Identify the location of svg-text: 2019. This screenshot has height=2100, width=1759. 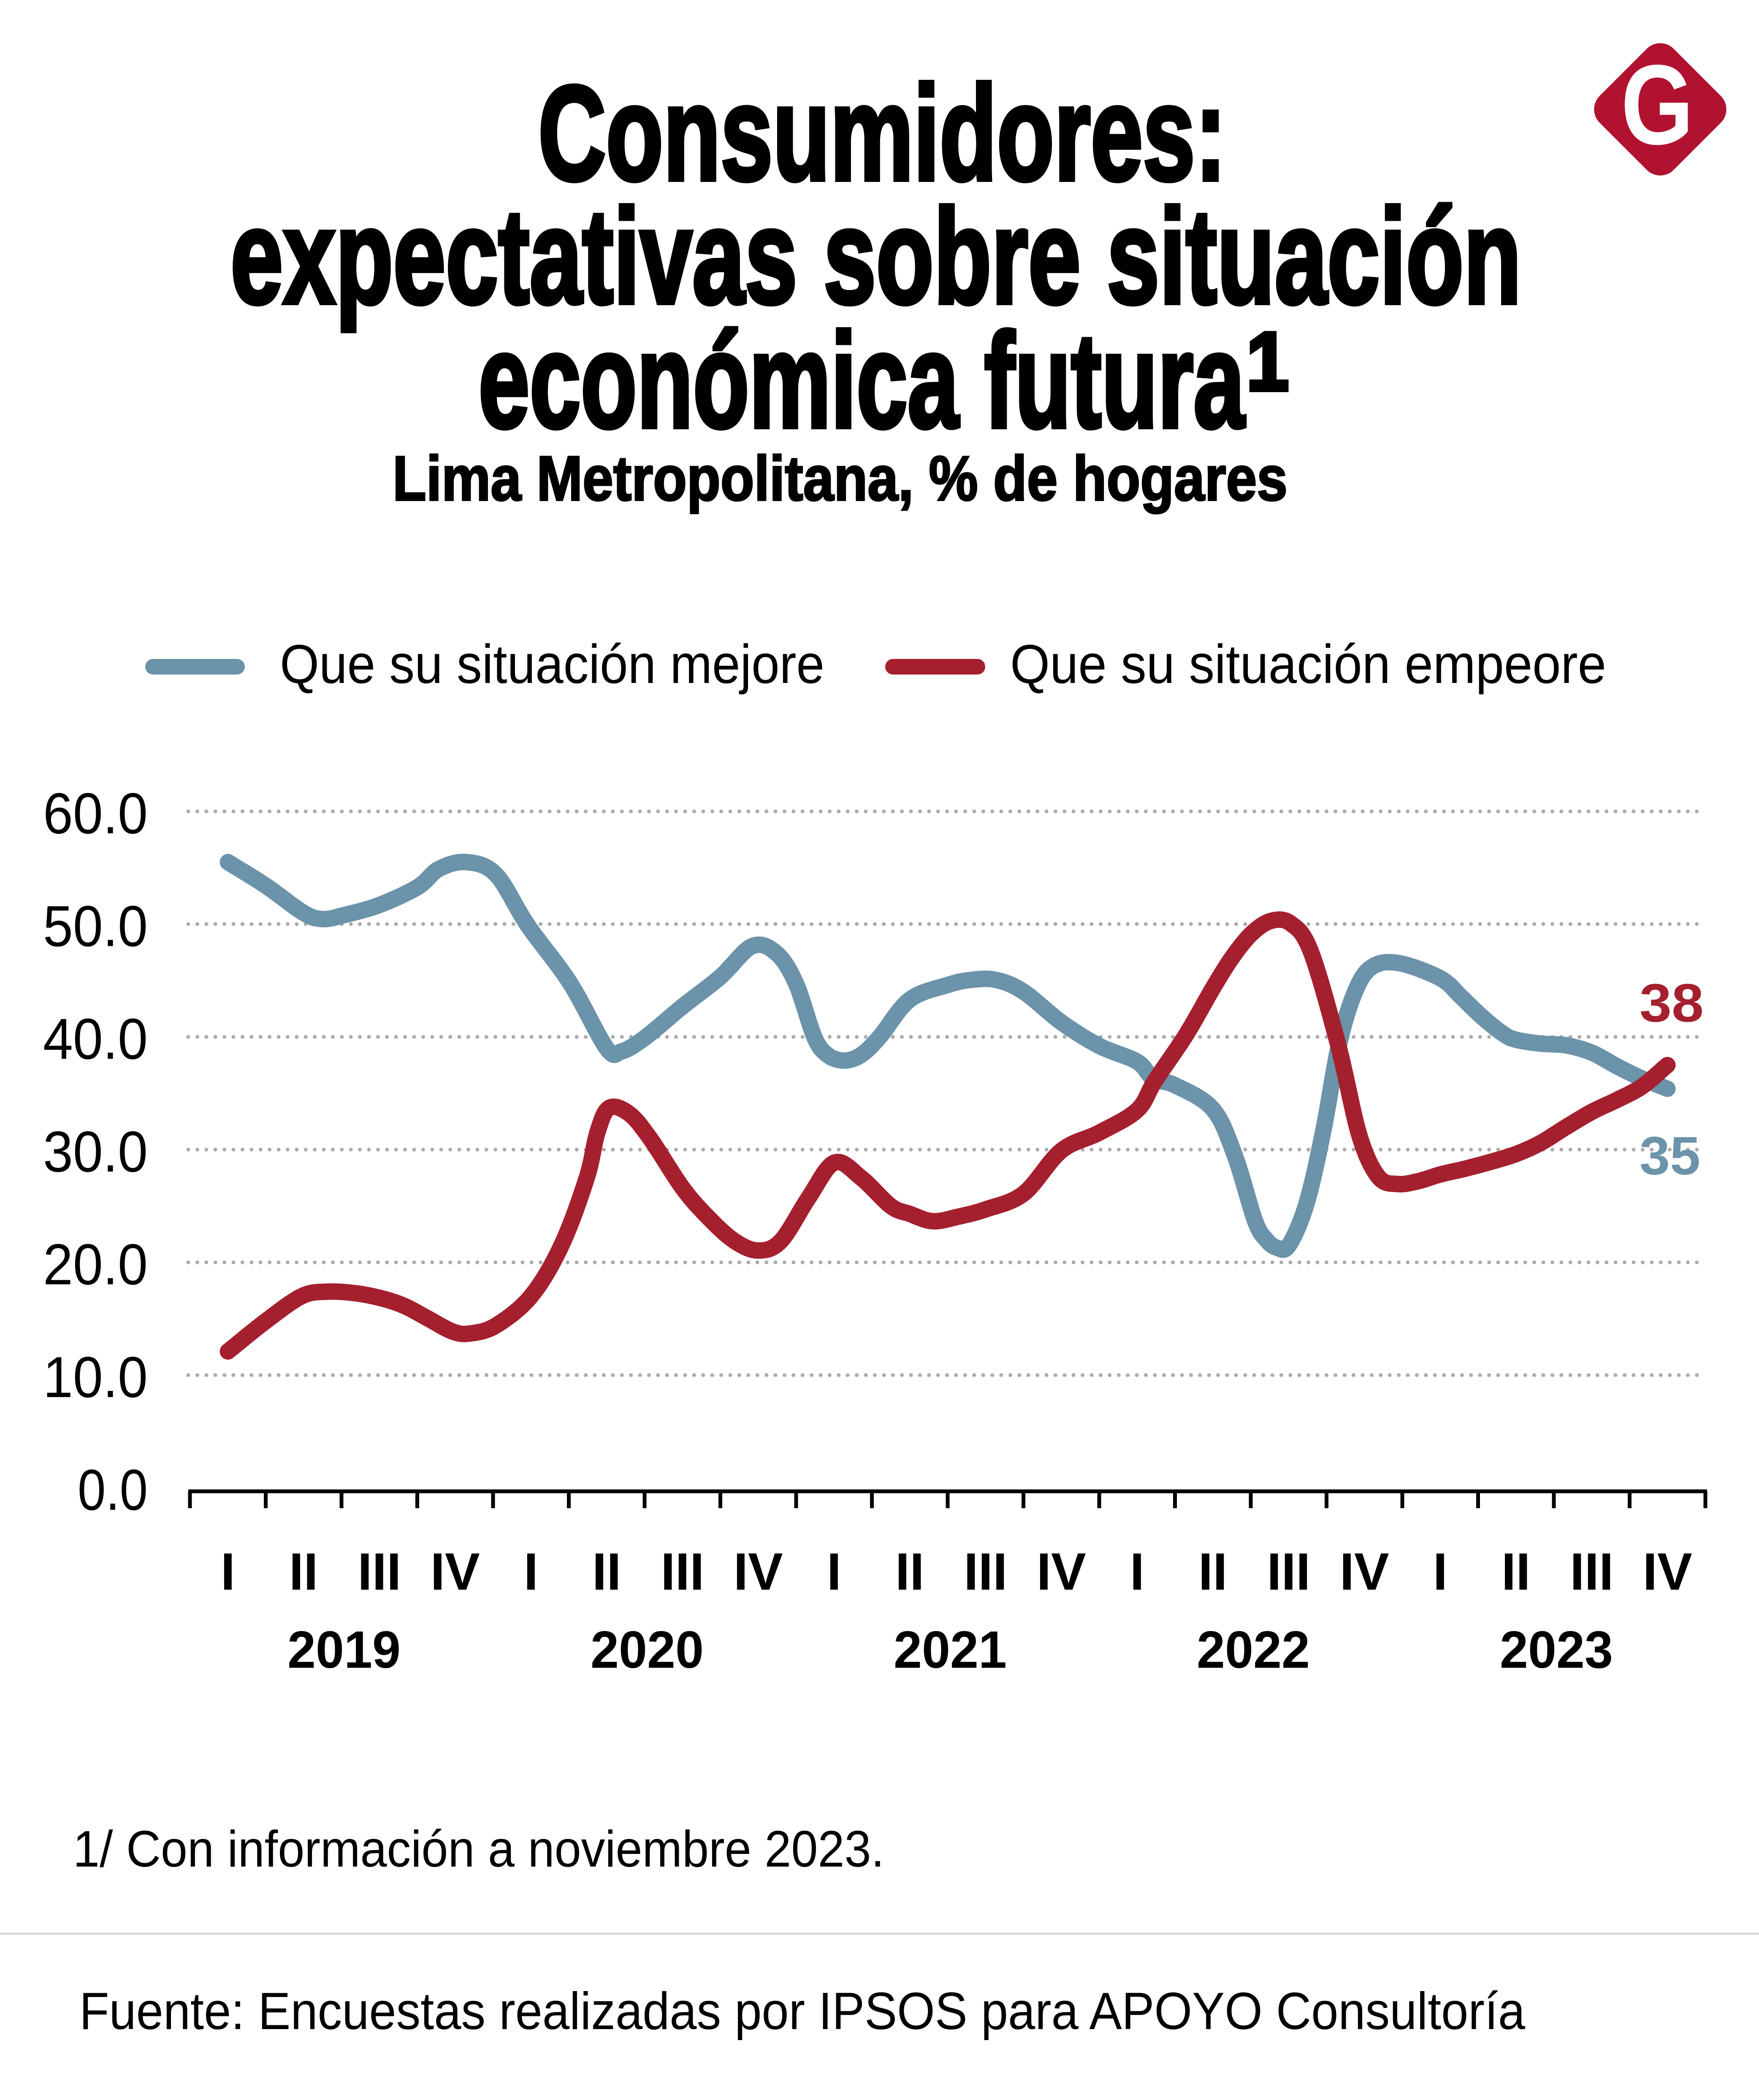
(344, 1650).